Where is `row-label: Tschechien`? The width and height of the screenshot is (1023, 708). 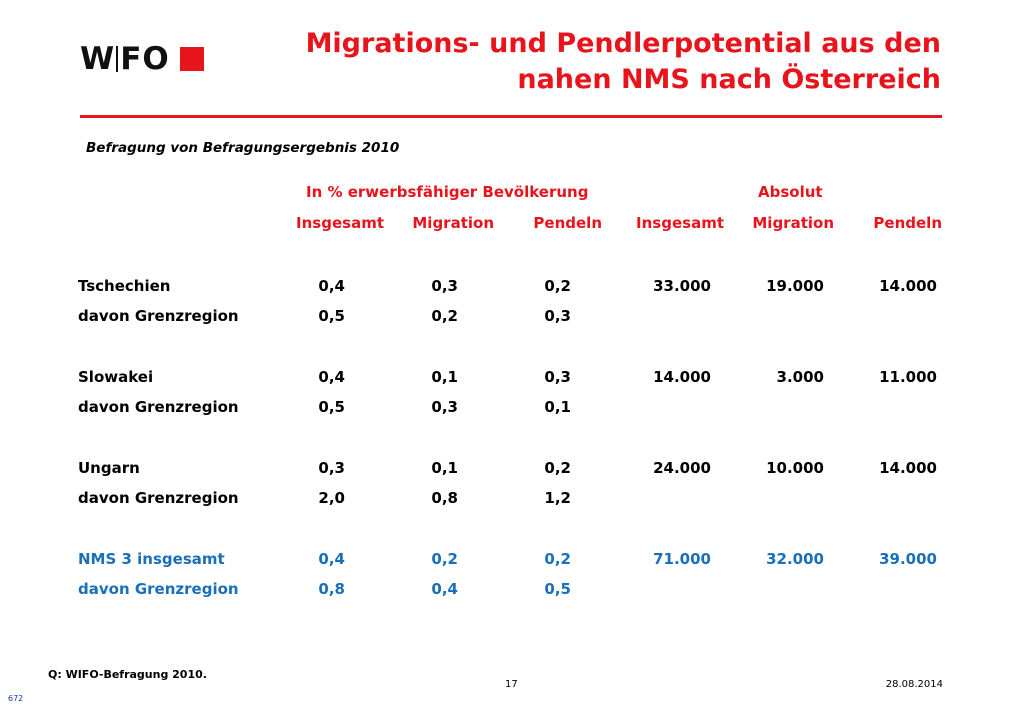 row-label: Tschechien is located at coordinates (124, 286).